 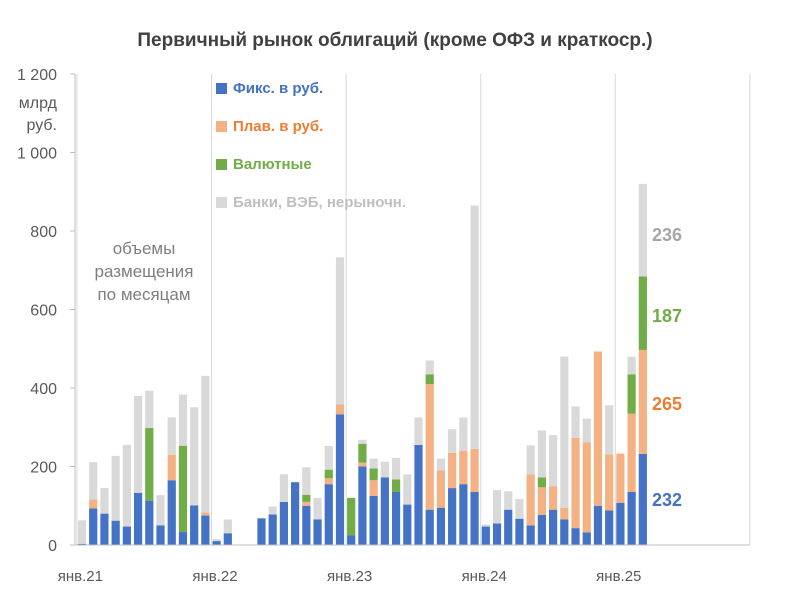 I want to click on end-label-currency: 187, so click(x=667, y=316).